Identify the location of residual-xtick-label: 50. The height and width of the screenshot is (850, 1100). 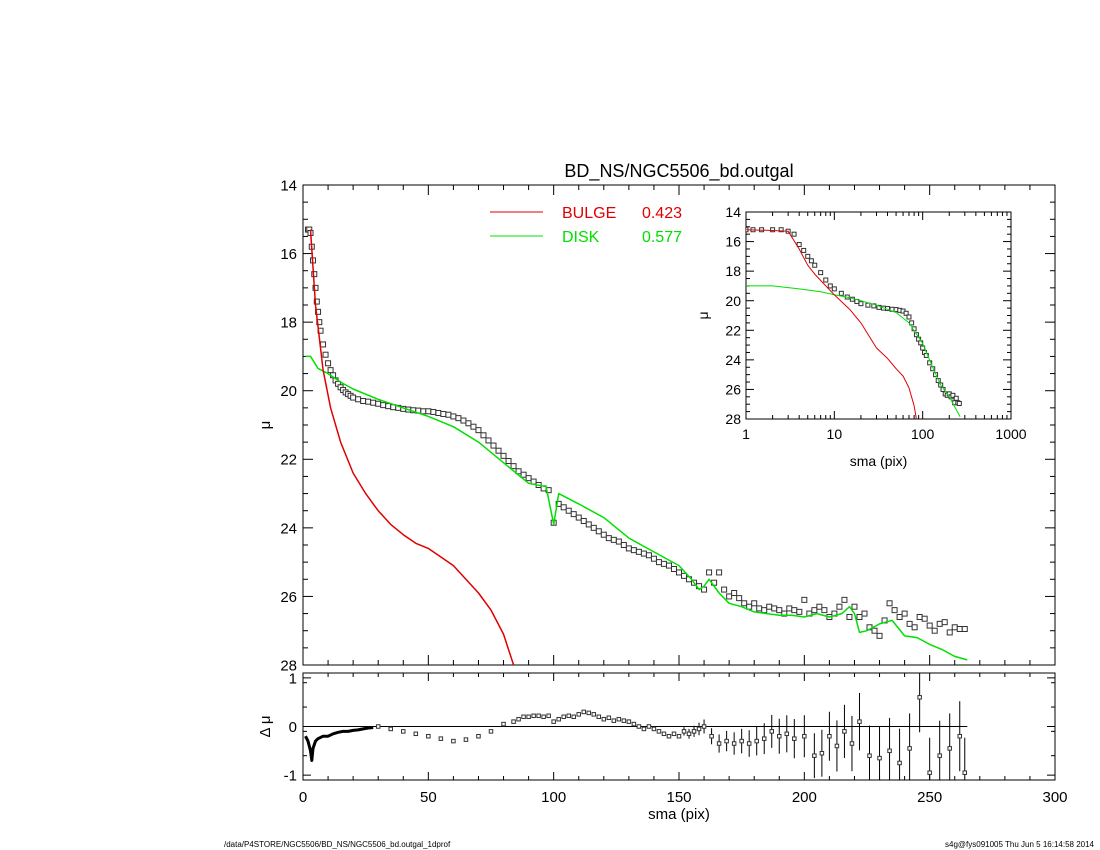
(428, 797).